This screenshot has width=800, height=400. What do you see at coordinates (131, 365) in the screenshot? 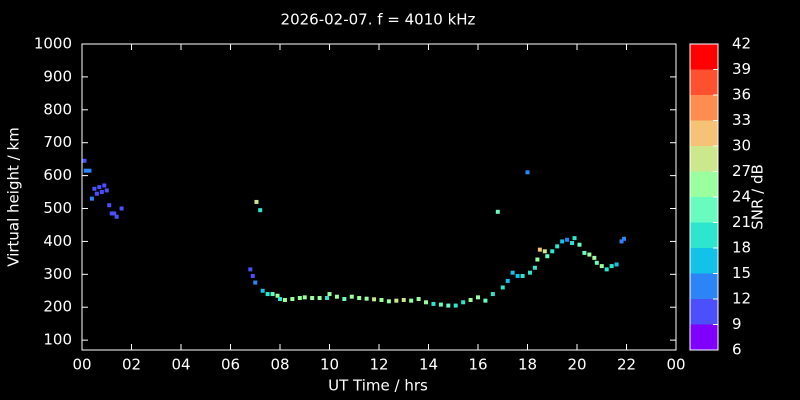
I see `x-tick-label: 02` at bounding box center [131, 365].